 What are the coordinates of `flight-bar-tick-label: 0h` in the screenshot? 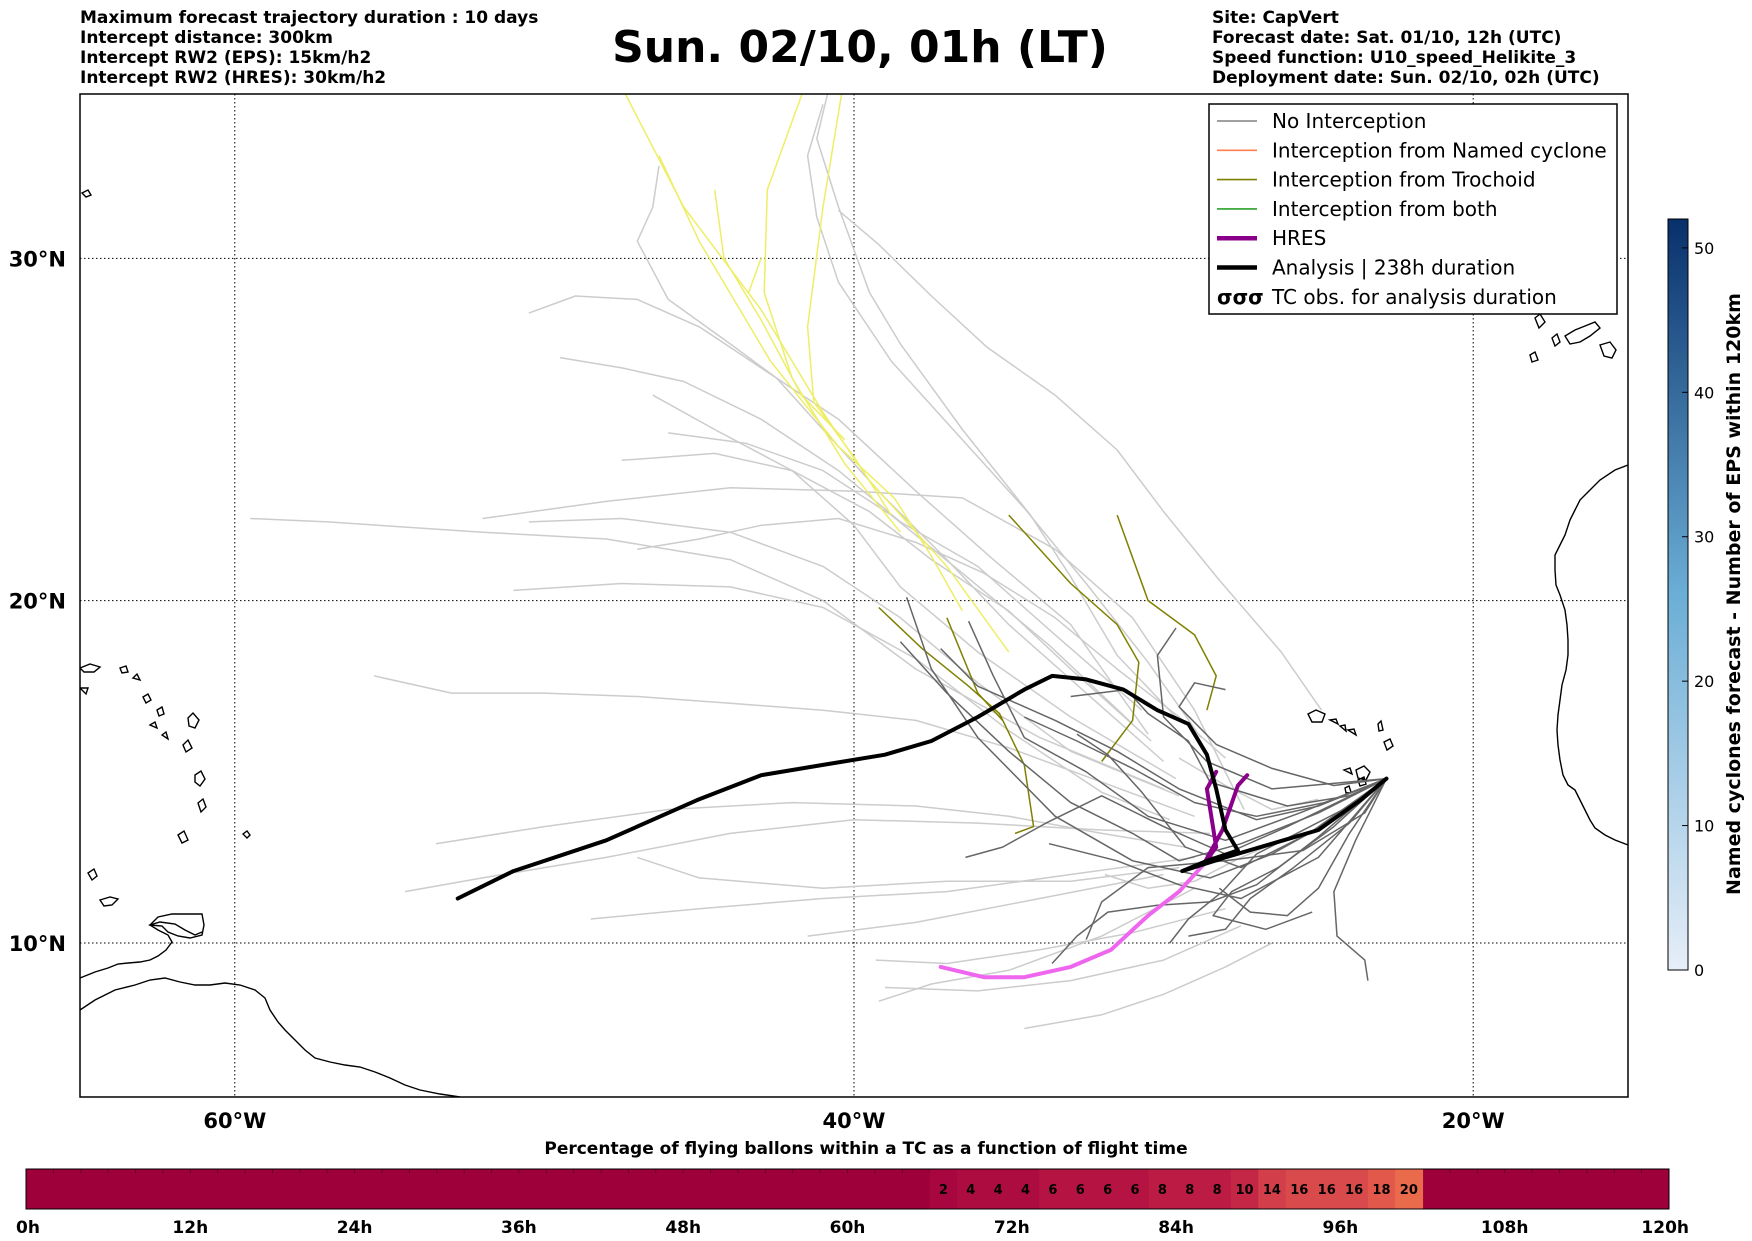 It's located at (28, 1228).